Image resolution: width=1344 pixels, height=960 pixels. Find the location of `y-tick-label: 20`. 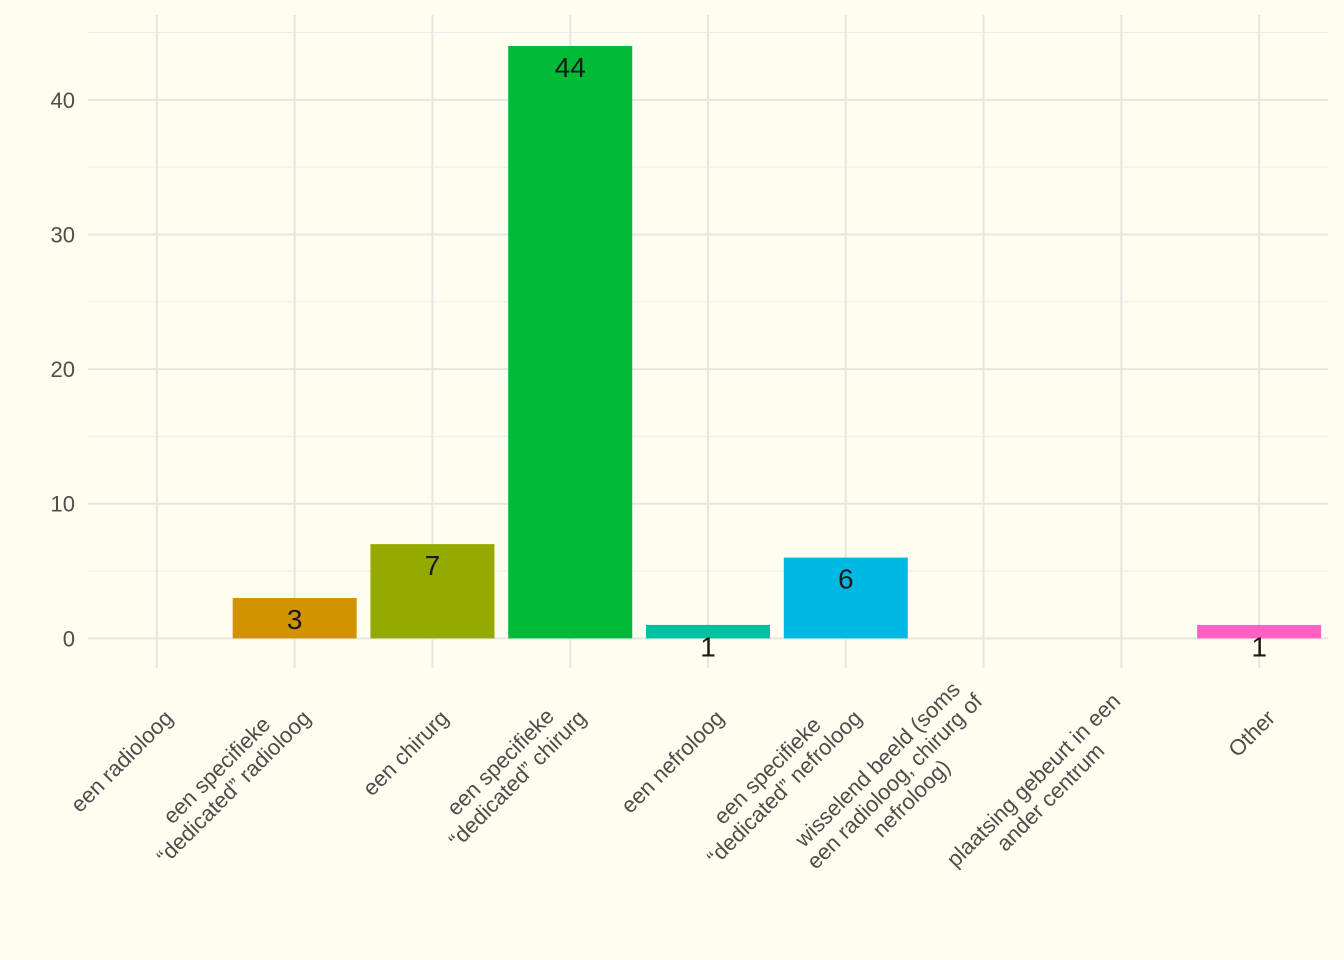

y-tick-label: 20 is located at coordinates (63, 369).